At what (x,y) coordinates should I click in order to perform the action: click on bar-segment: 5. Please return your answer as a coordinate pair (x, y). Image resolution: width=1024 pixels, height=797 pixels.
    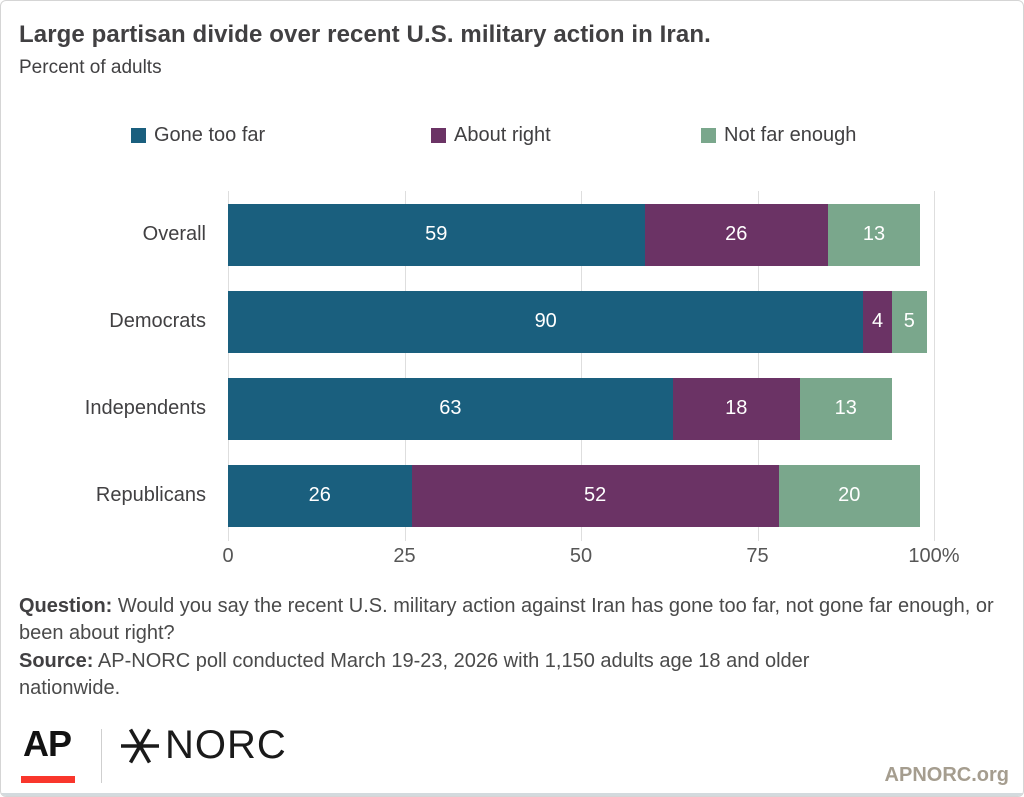
    Looking at the image, I should click on (909, 321).